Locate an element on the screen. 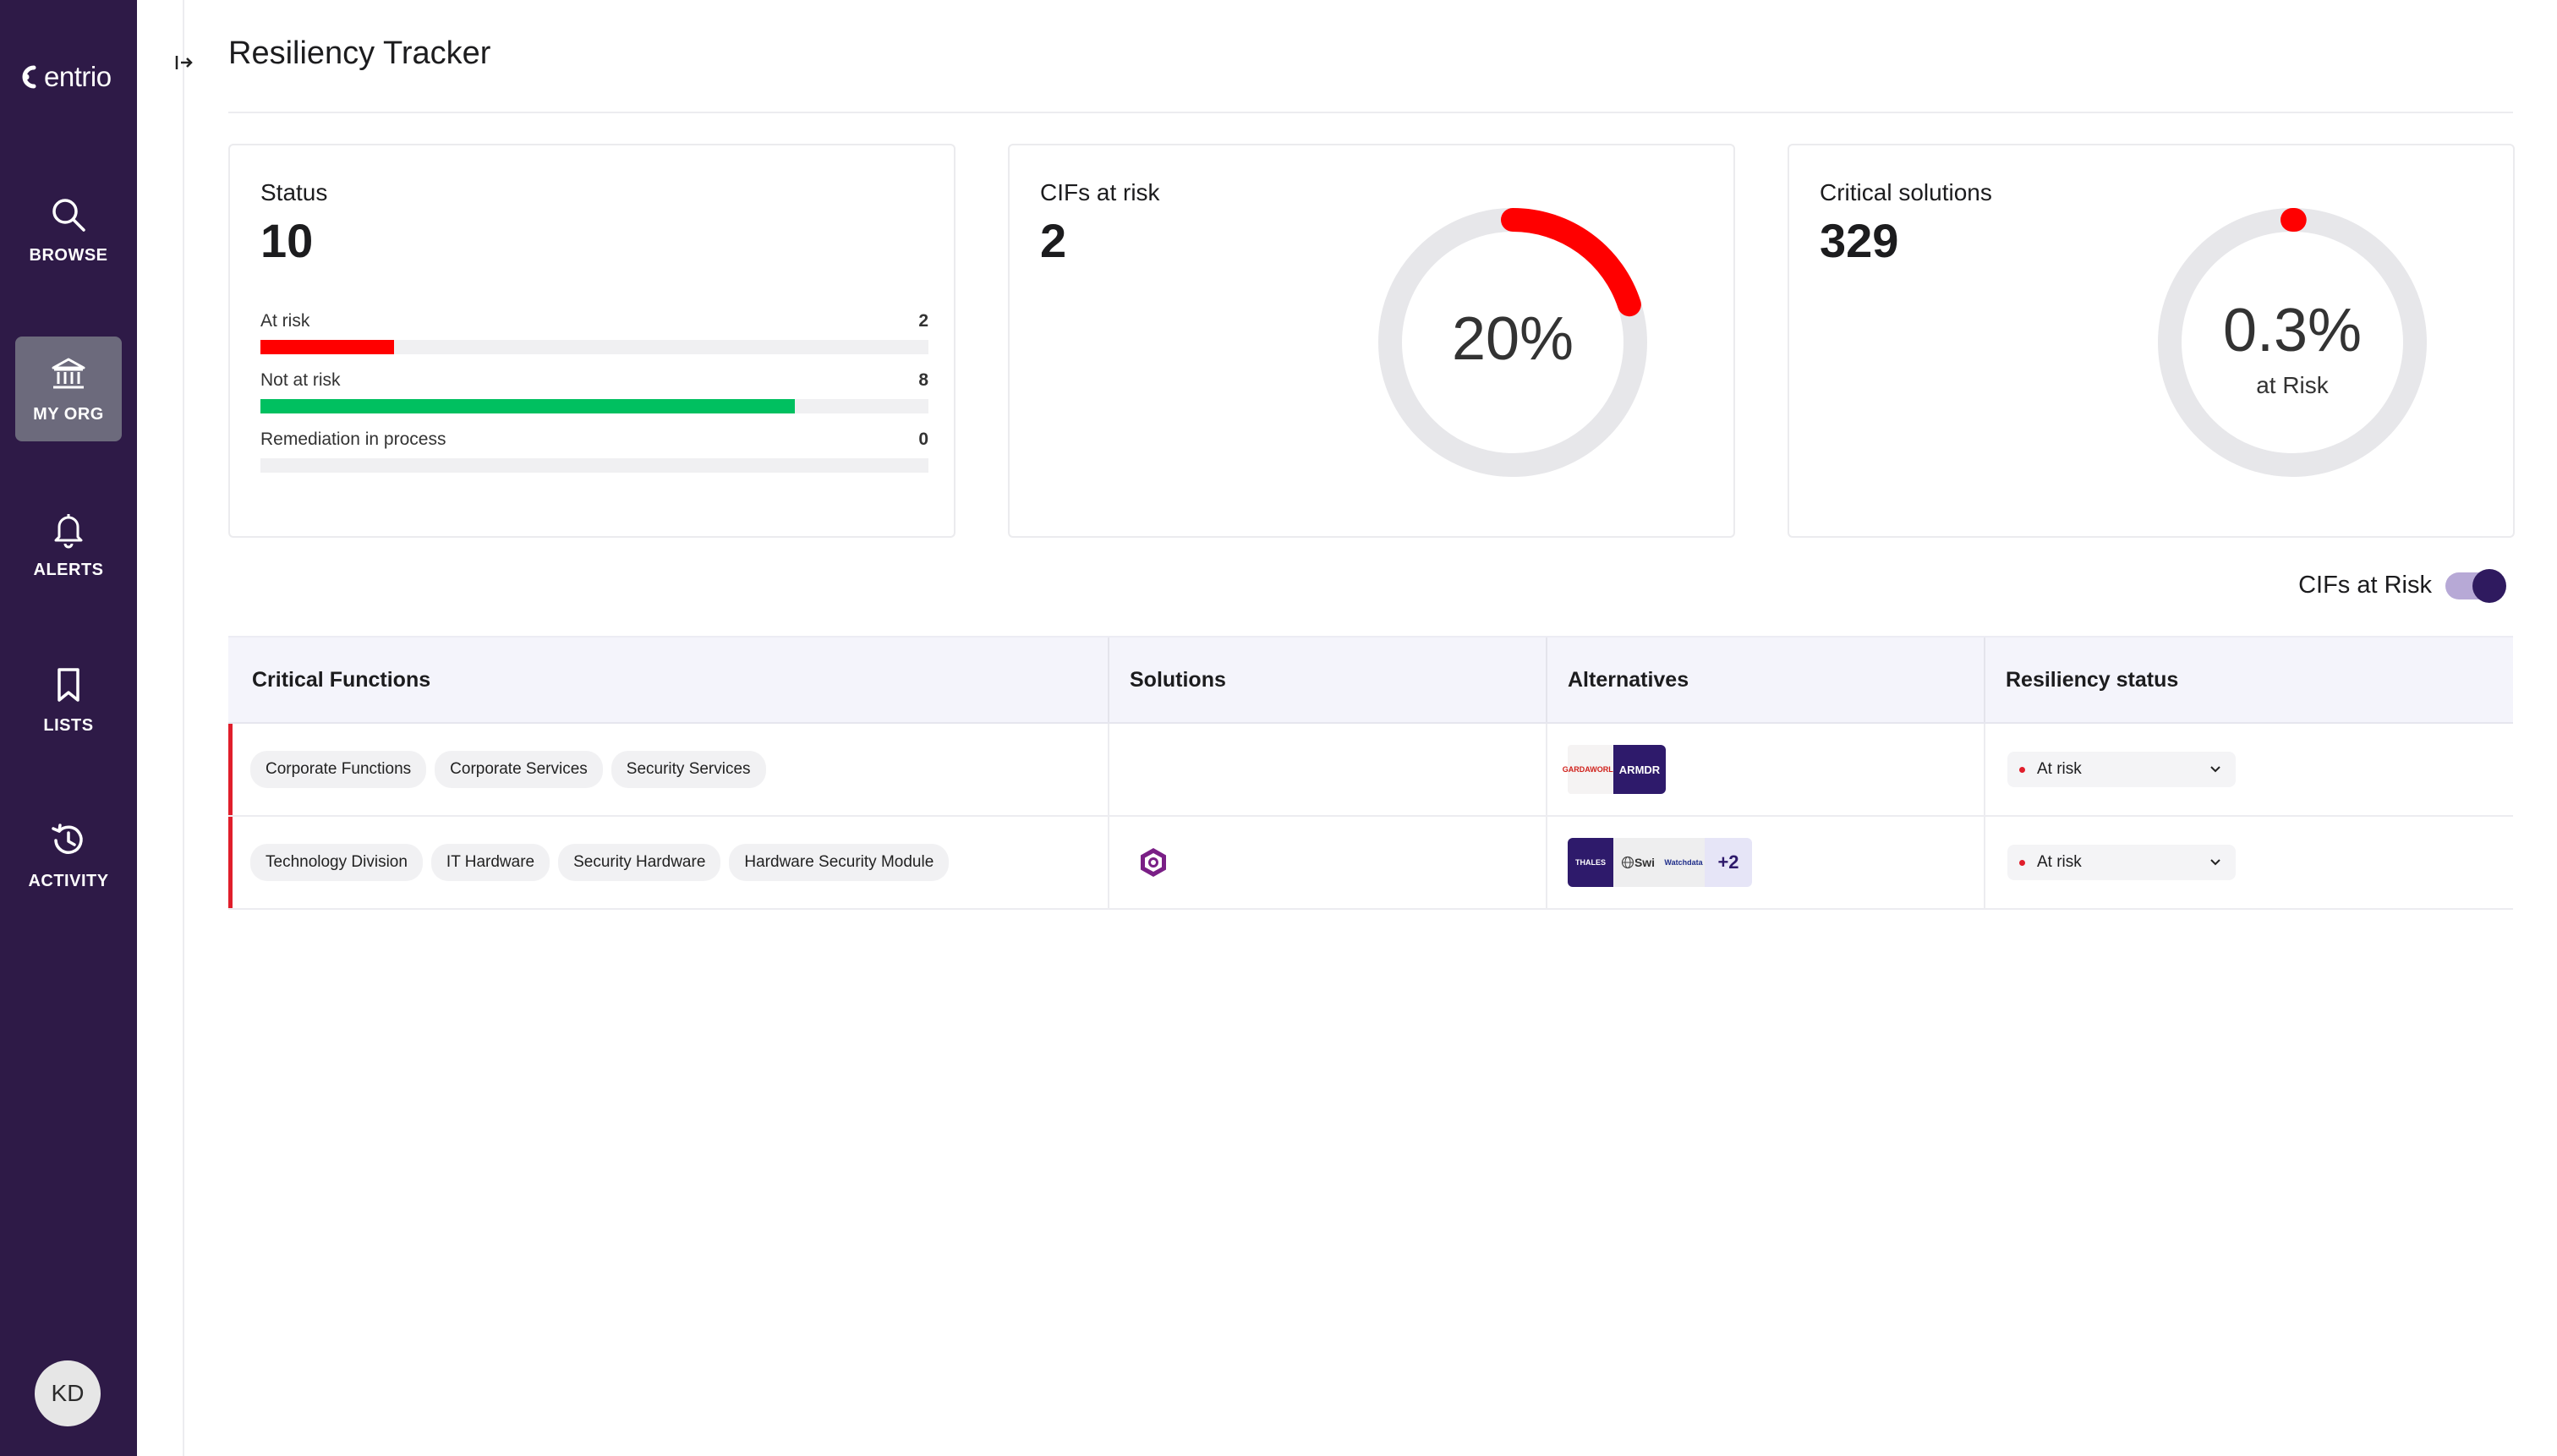 This screenshot has height=1456, width=2557. bookmark-icon is located at coordinates (68, 685).